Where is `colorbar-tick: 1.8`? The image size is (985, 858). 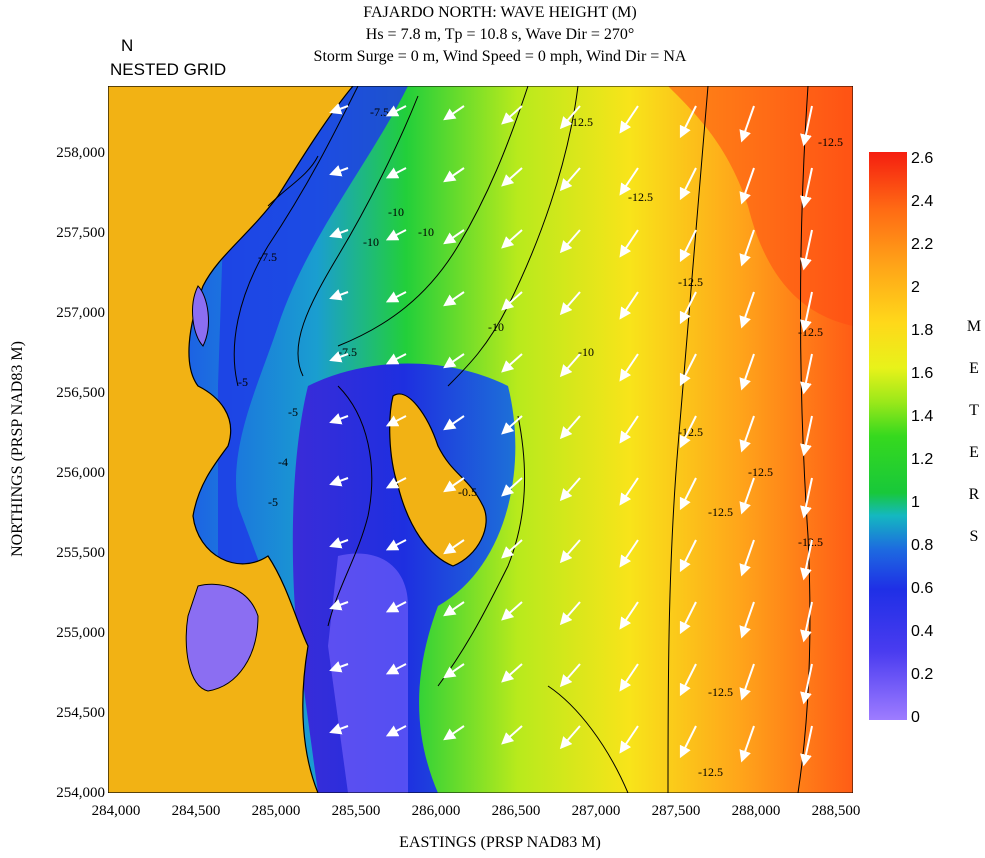
colorbar-tick: 1.8 is located at coordinates (922, 330).